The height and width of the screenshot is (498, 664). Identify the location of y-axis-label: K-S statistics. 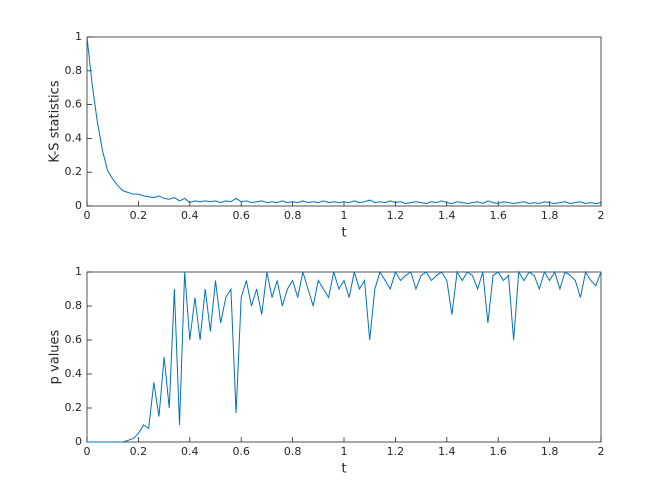
(55, 121).